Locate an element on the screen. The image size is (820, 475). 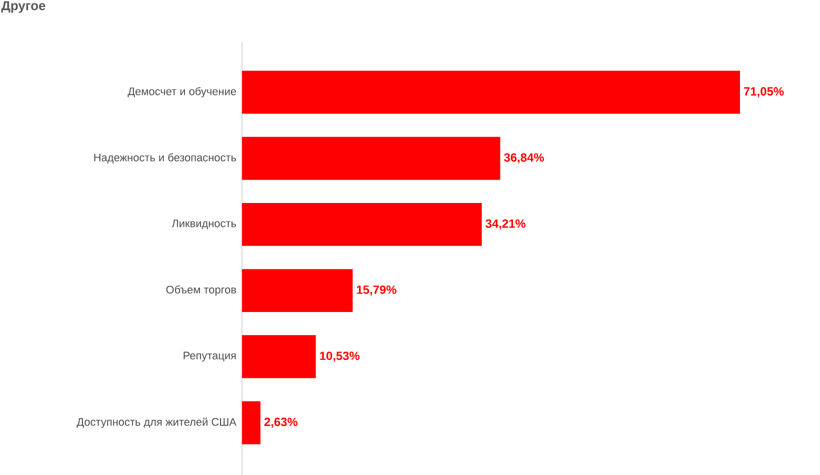
data-label: 34,21% is located at coordinates (506, 224).